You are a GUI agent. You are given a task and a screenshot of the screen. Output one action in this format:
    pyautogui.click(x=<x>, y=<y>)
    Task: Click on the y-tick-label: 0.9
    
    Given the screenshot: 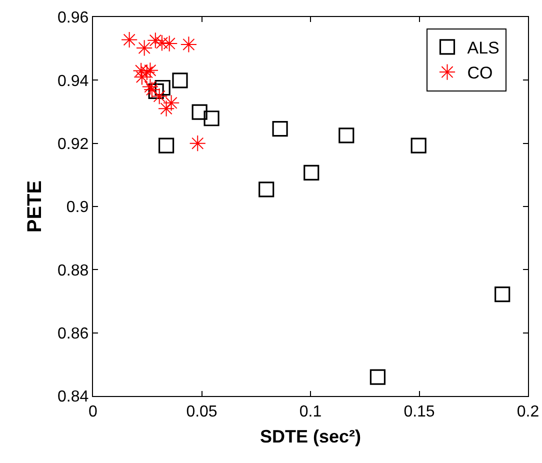 What is the action you would take?
    pyautogui.click(x=77, y=207)
    